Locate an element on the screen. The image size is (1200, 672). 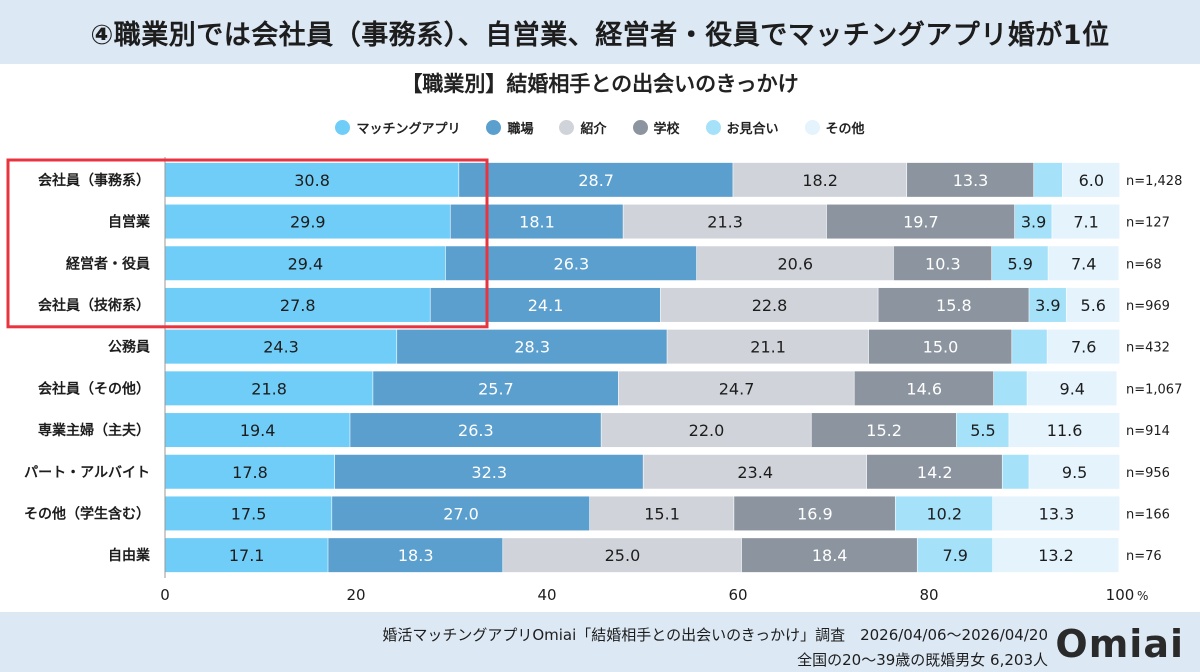
data-label: 28.3 is located at coordinates (532, 347).